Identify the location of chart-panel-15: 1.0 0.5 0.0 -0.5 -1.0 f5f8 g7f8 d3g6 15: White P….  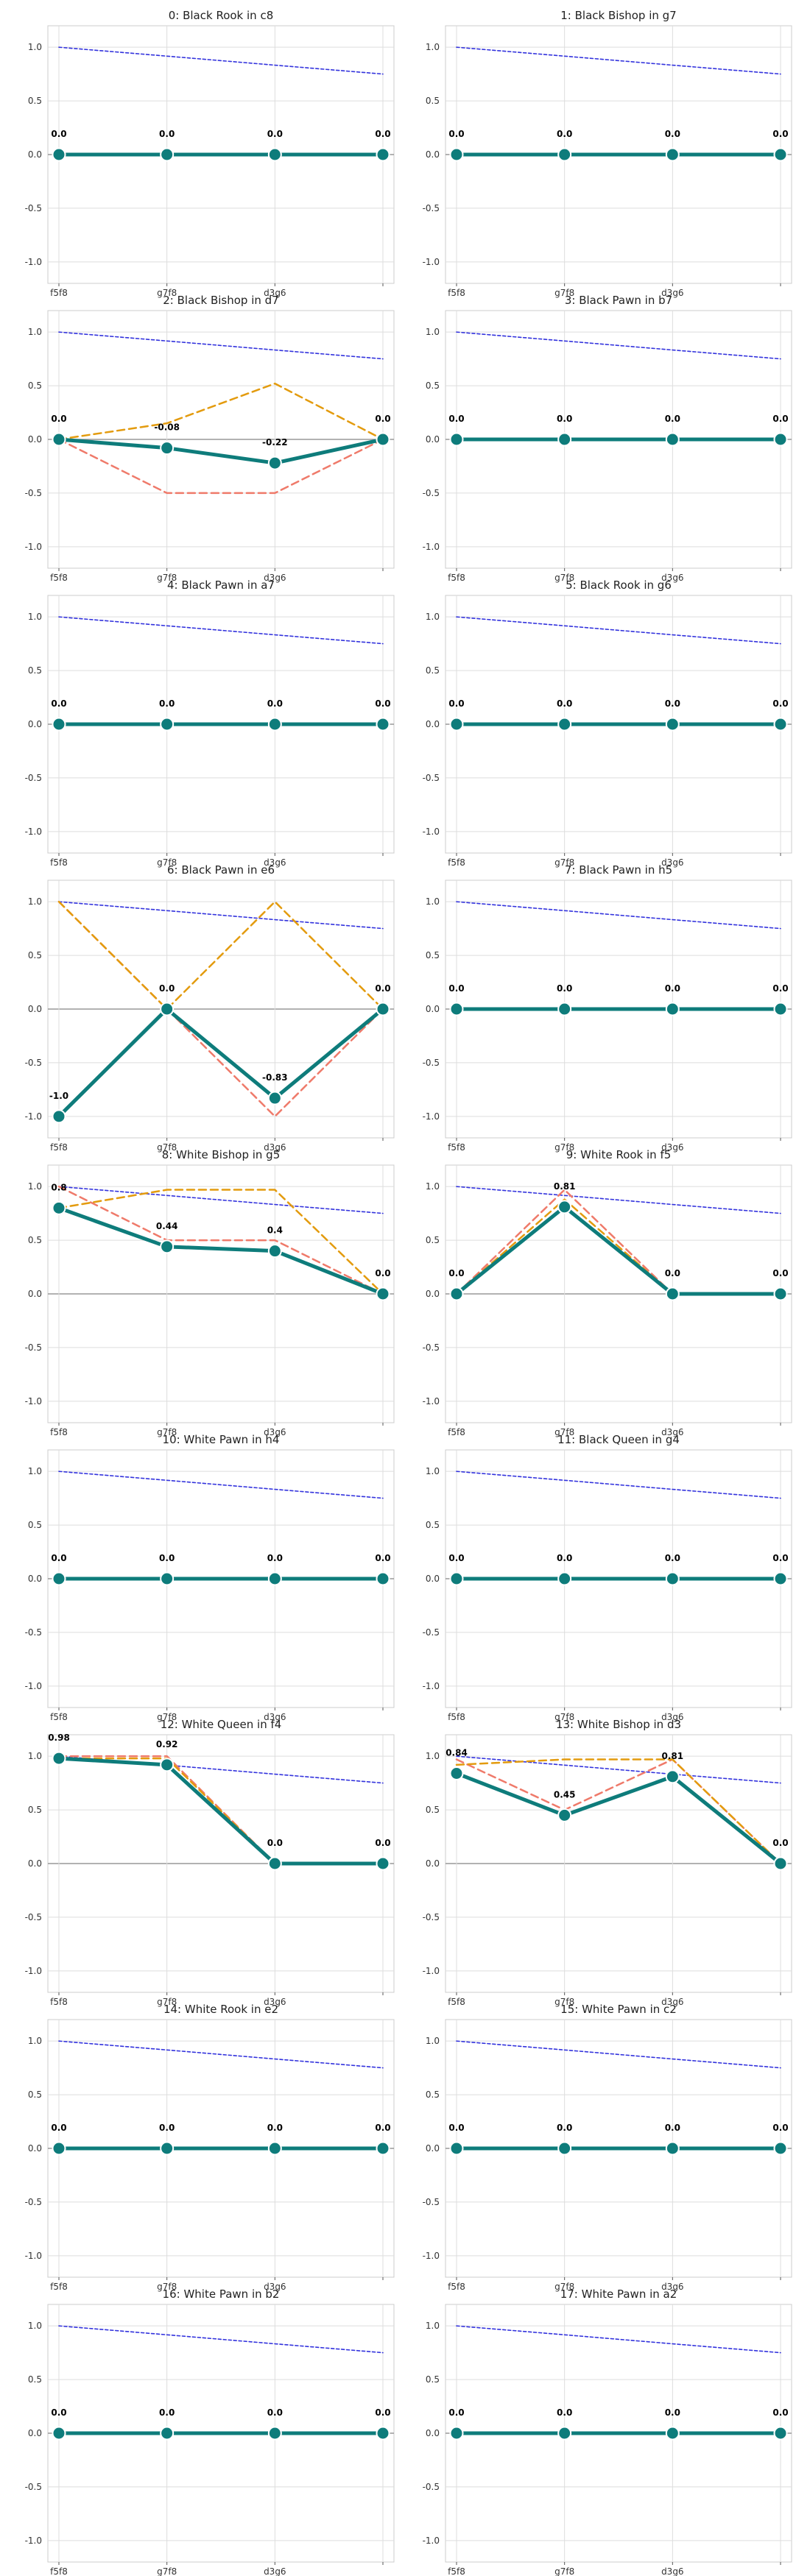
(607, 2147).